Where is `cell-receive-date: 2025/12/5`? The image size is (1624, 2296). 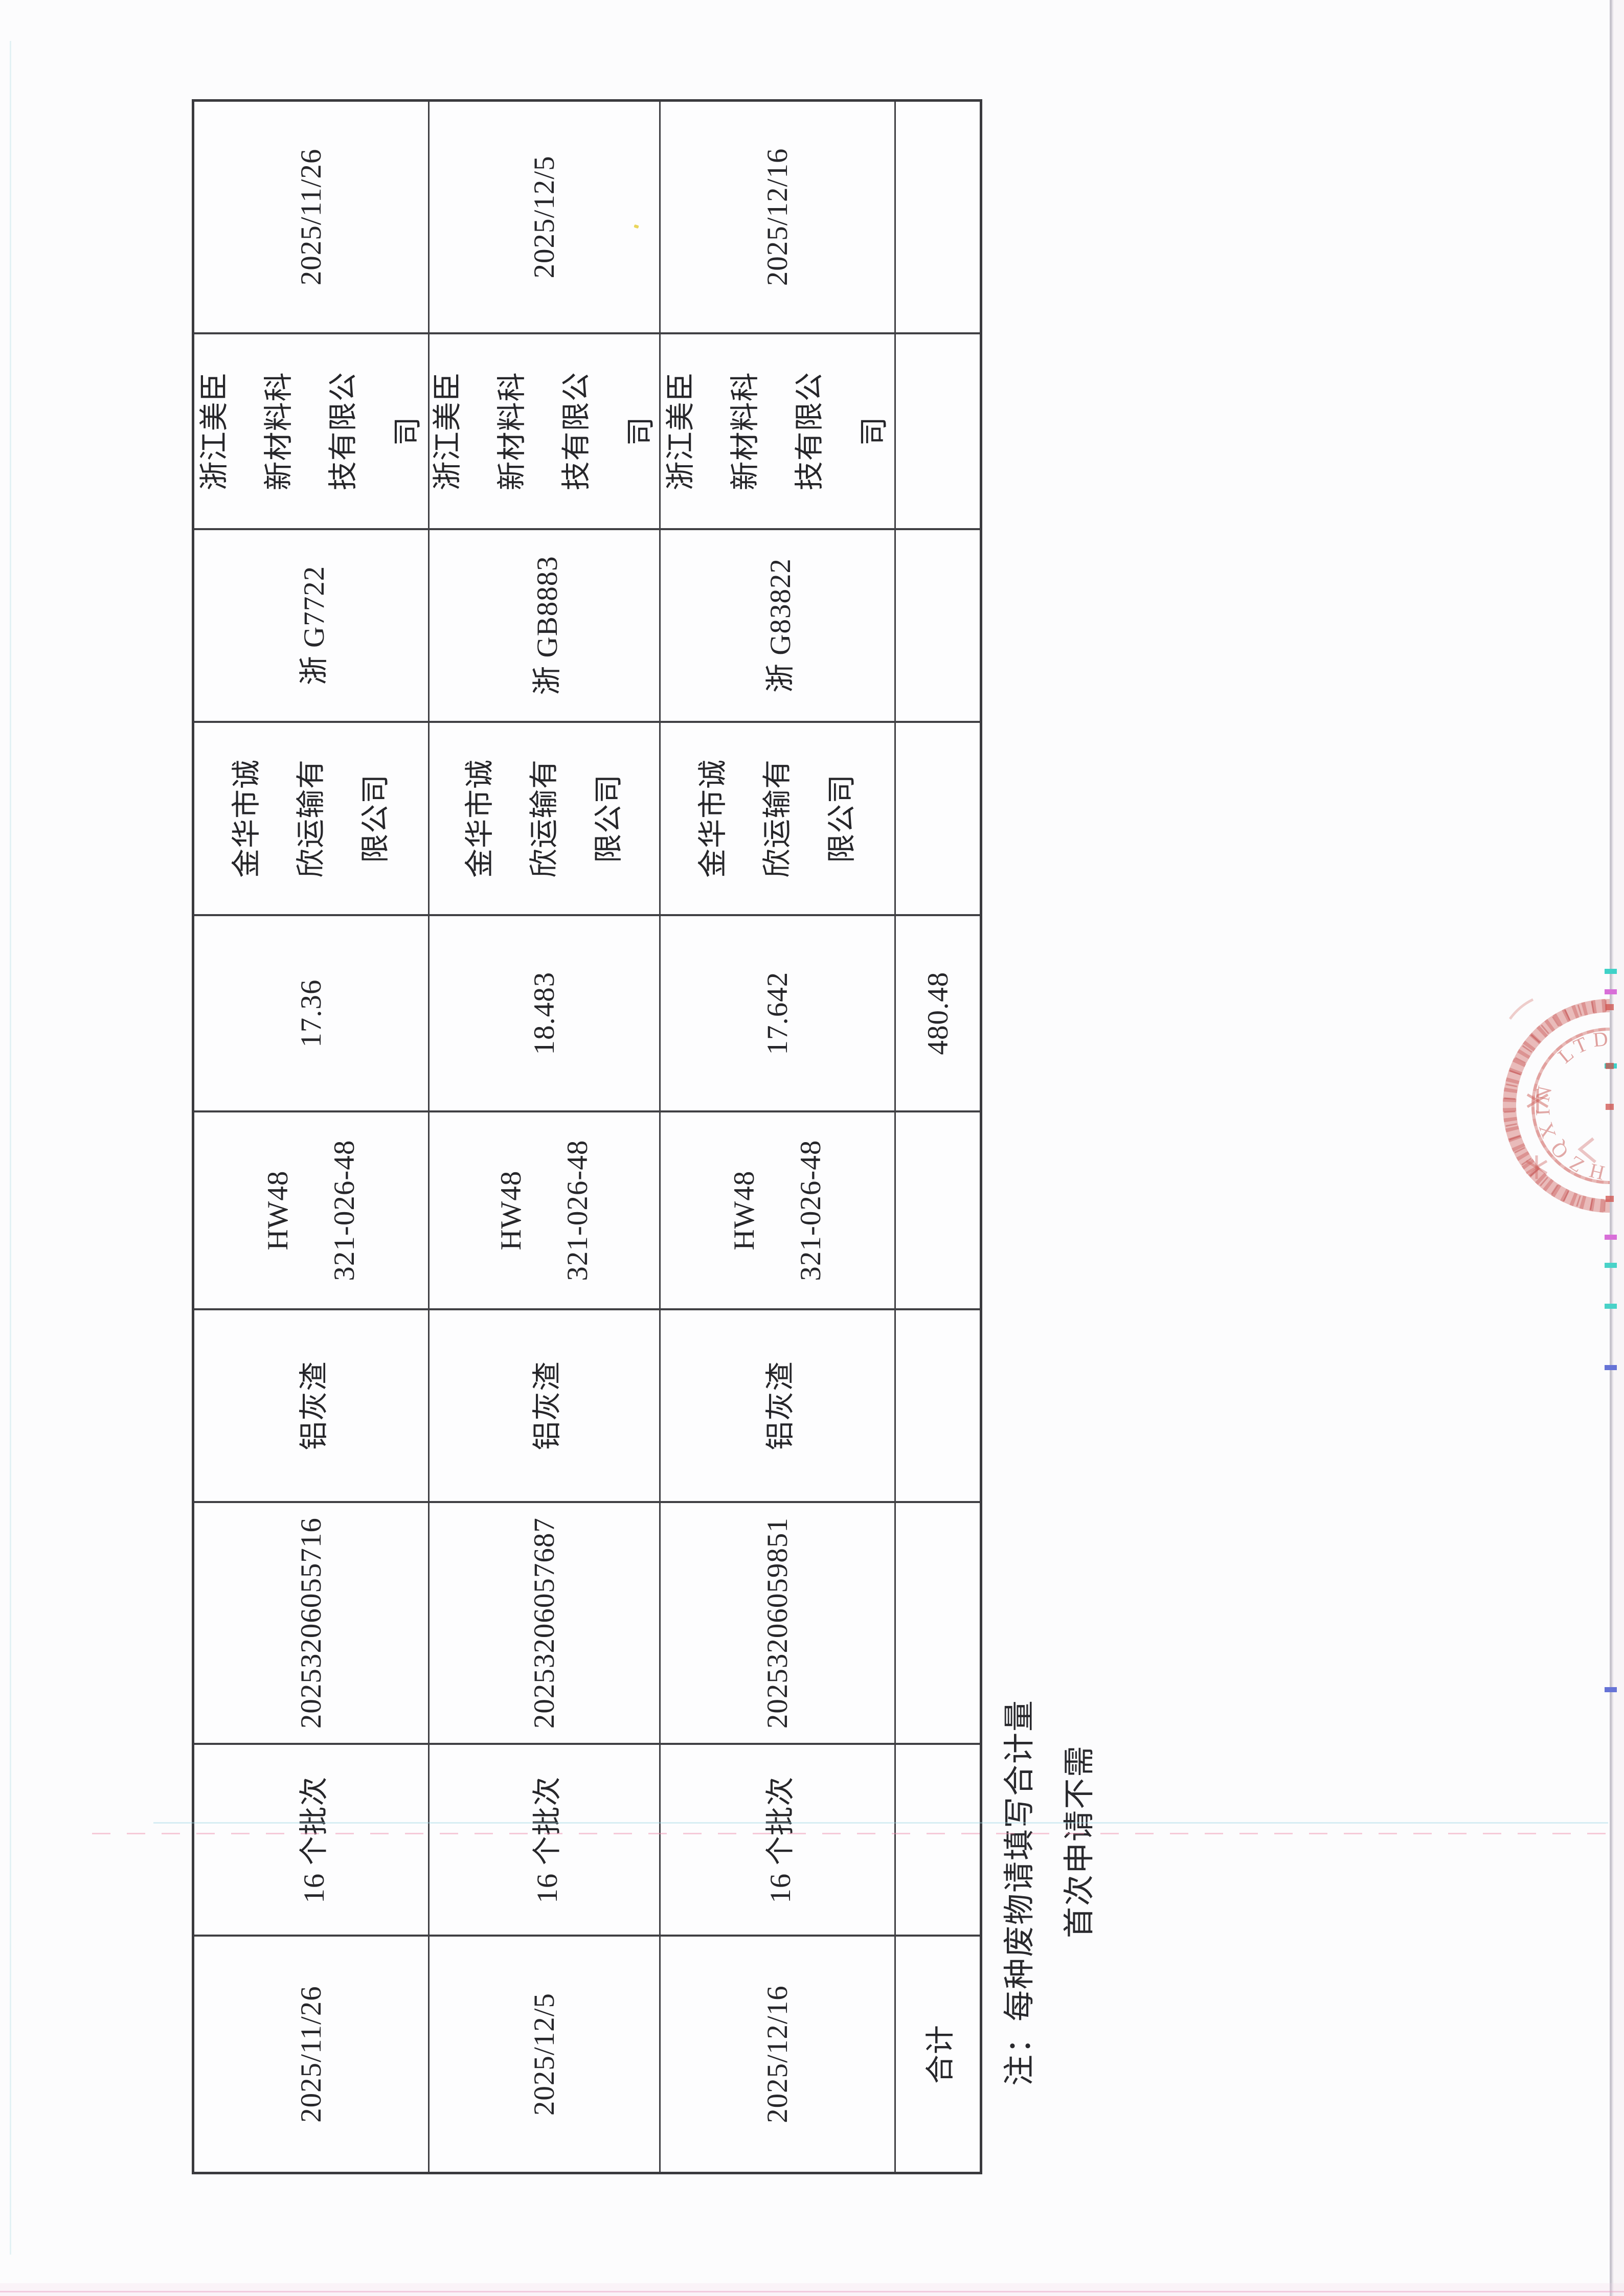
cell-receive-date: 2025/12/5 is located at coordinates (545, 217).